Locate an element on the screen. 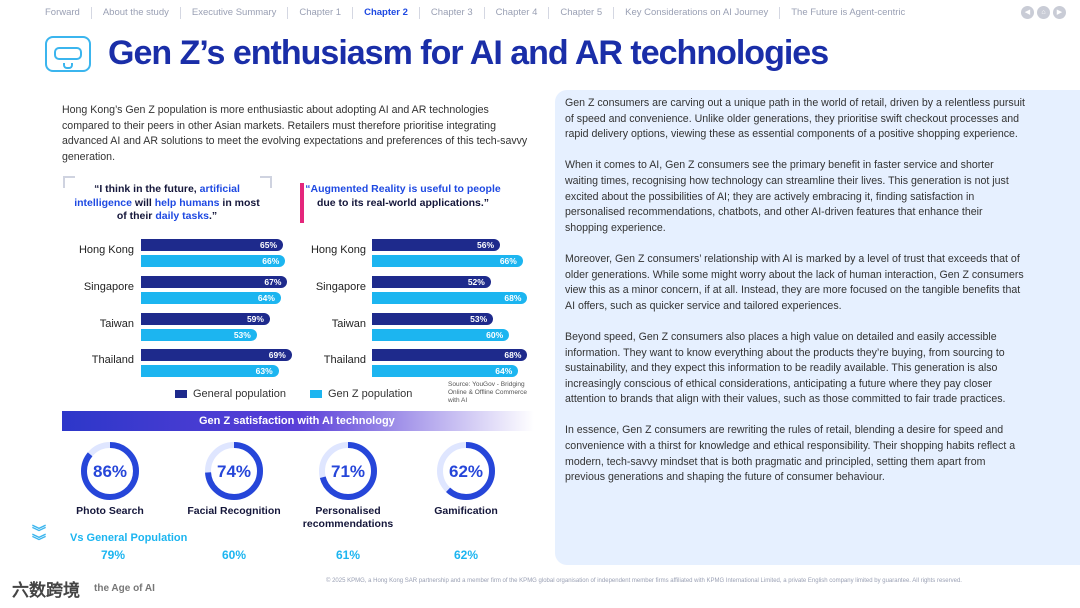 The height and width of the screenshot is (608, 1080). nav-item-chapter-5: Chapter 5 is located at coordinates (580, 13).